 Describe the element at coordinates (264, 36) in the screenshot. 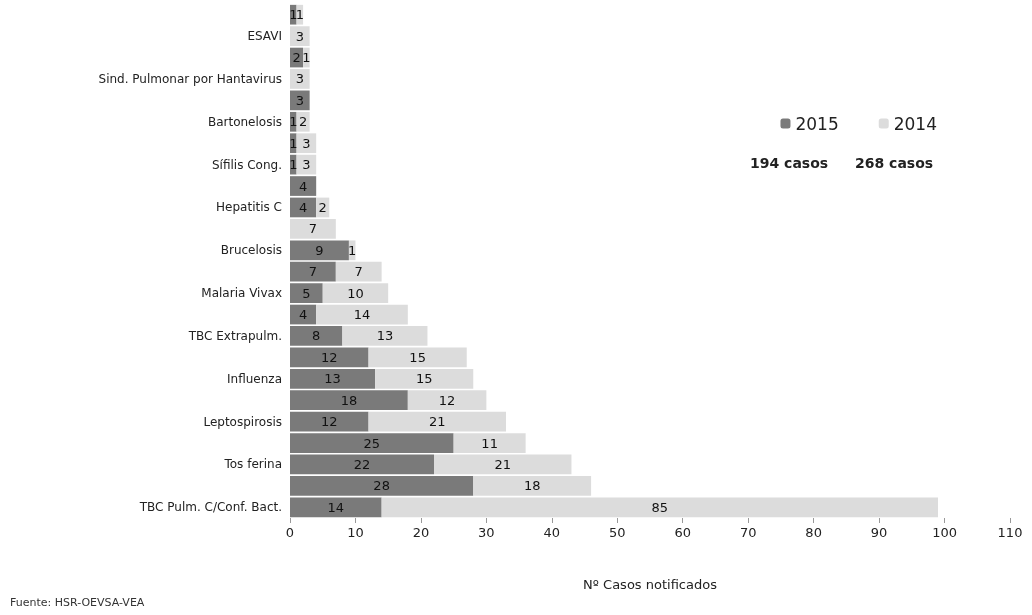

I see `y-tick-label: ESAVI` at that location.